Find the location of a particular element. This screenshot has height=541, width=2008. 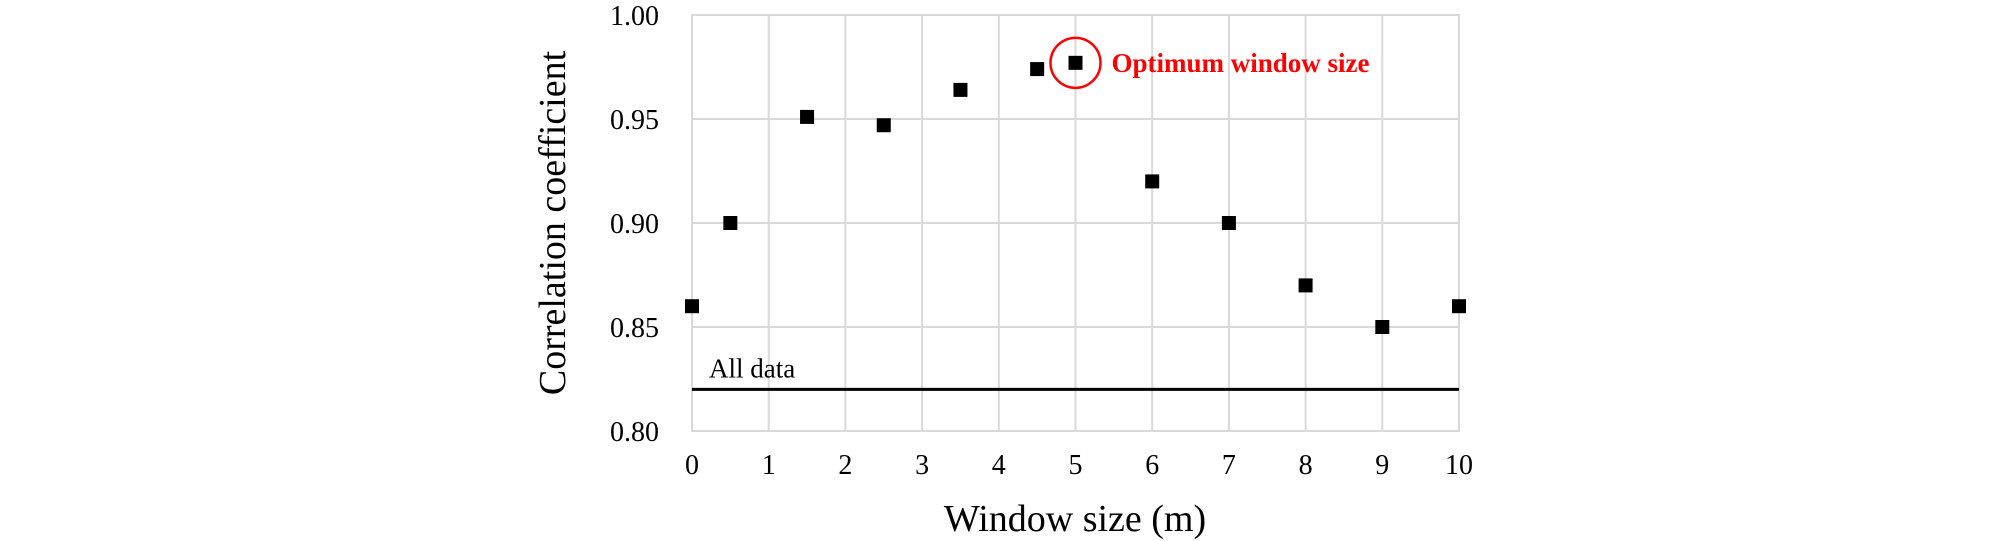

x-tick-label: 5 is located at coordinates (1076, 465).